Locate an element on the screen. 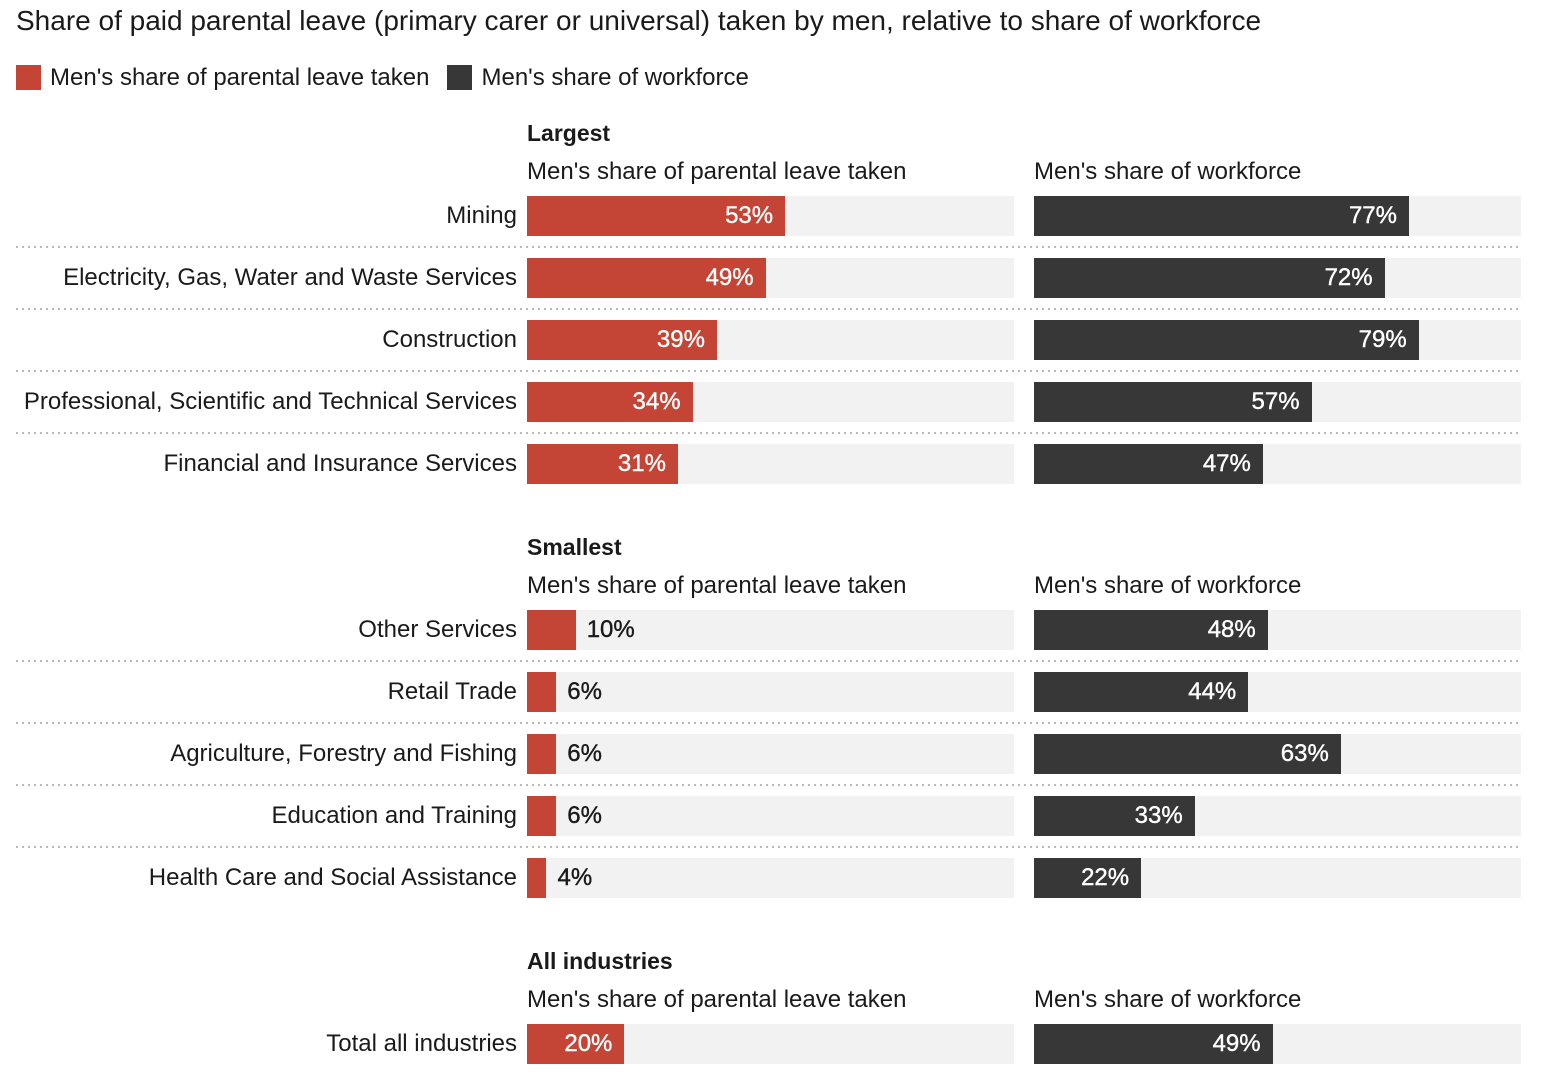 This screenshot has height=1090, width=1550. bar-track-workforce: 33% is located at coordinates (1277, 816).